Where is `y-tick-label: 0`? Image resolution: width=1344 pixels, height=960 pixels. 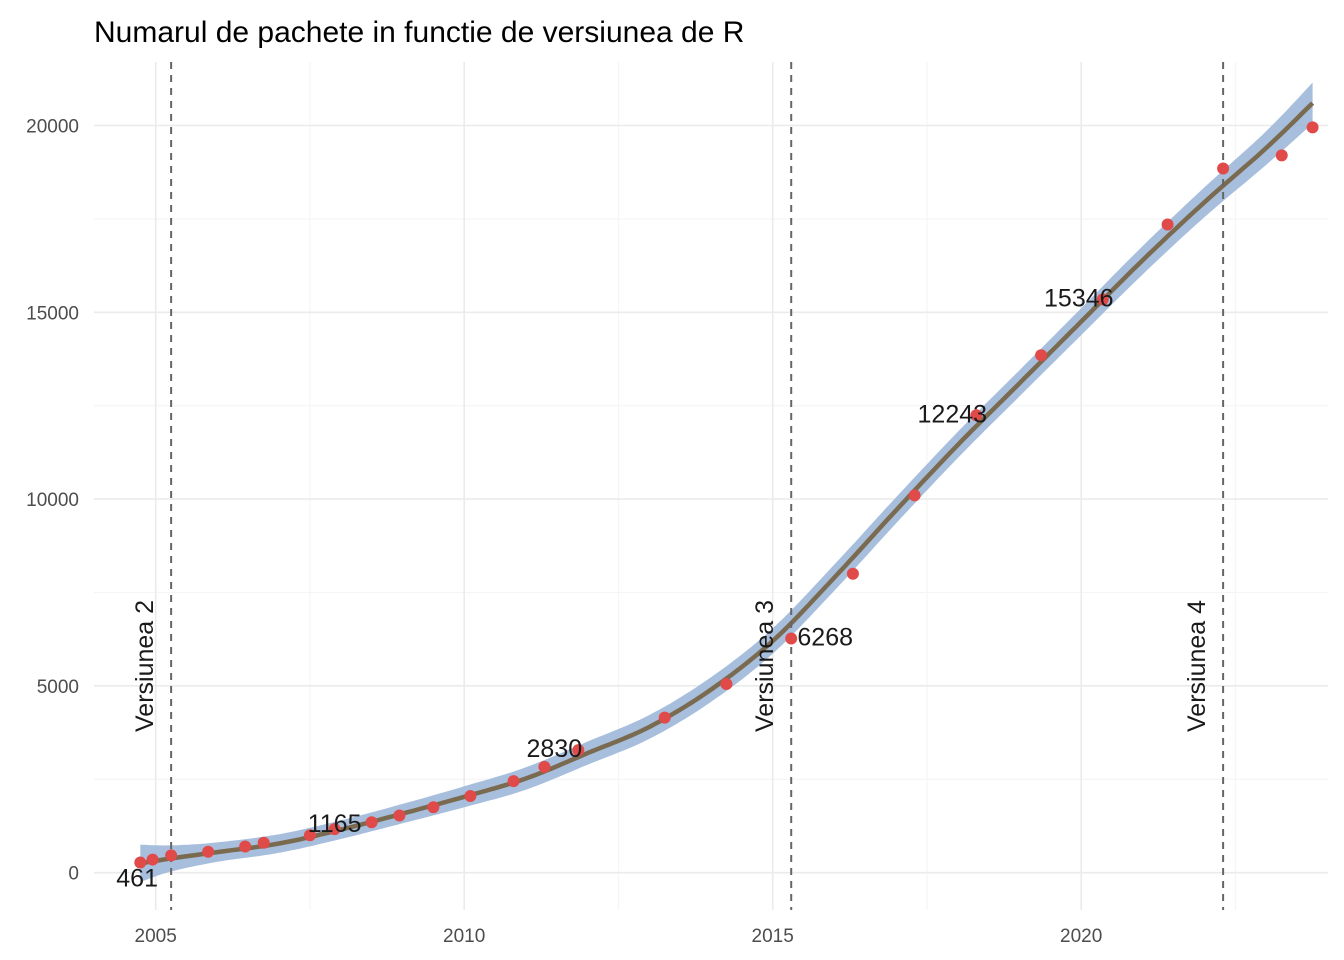 y-tick-label: 0 is located at coordinates (73, 874).